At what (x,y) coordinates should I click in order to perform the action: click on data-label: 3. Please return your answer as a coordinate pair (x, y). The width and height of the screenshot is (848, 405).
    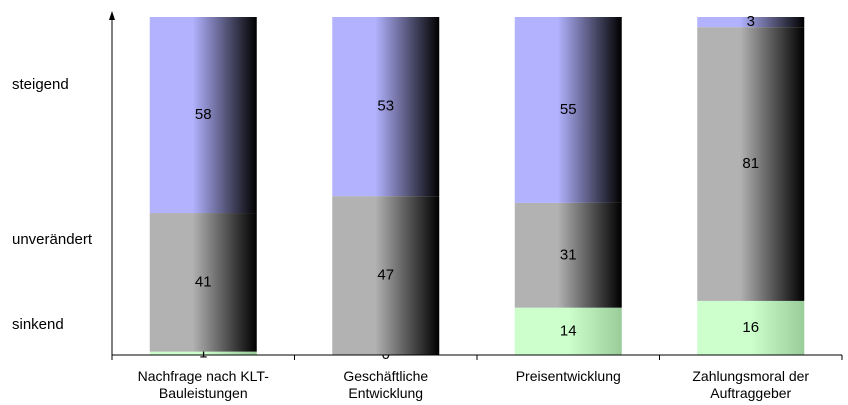
    Looking at the image, I should click on (751, 21).